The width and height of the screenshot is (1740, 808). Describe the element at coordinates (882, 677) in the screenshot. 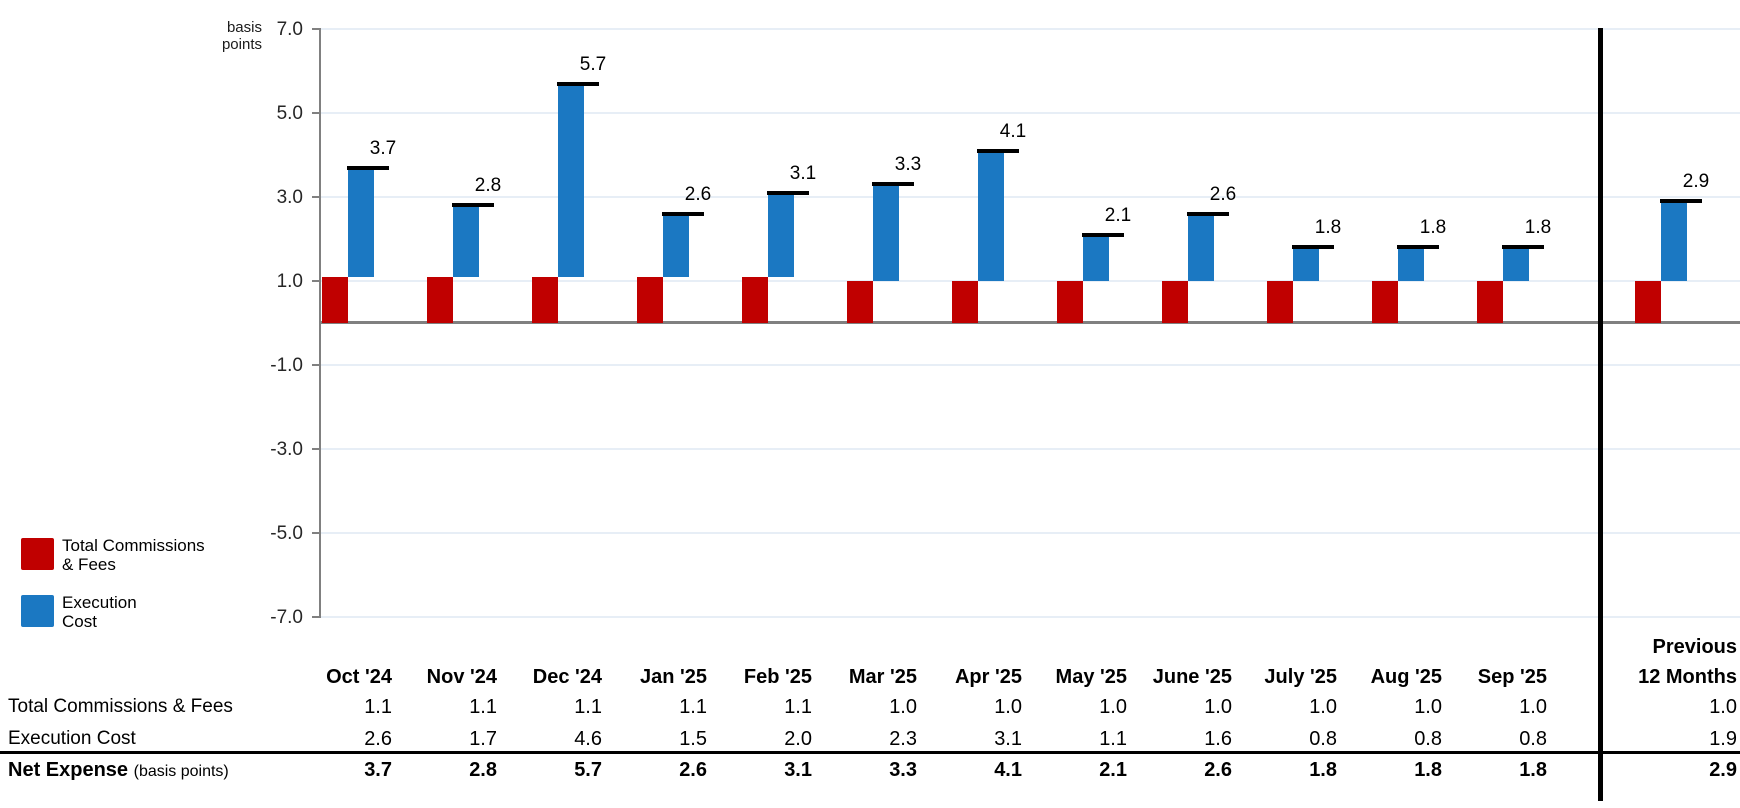

I see `table-header-month: Mar '25` at that location.